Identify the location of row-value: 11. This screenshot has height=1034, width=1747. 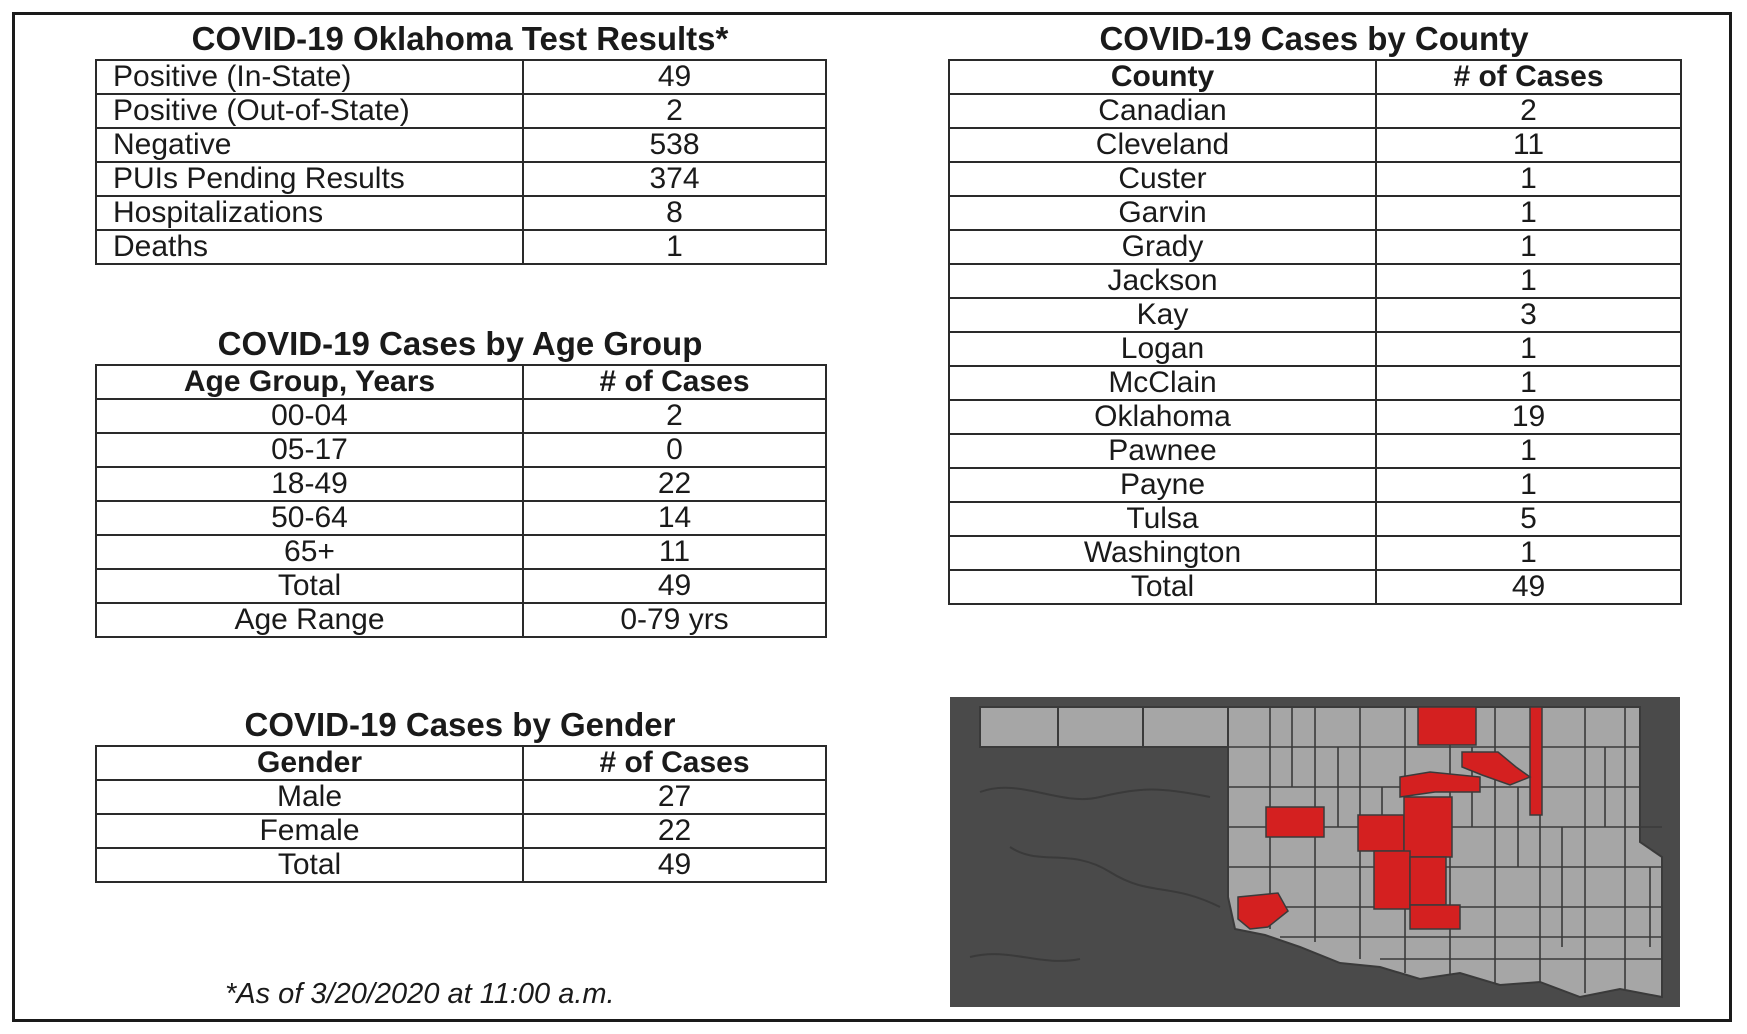
(674, 552).